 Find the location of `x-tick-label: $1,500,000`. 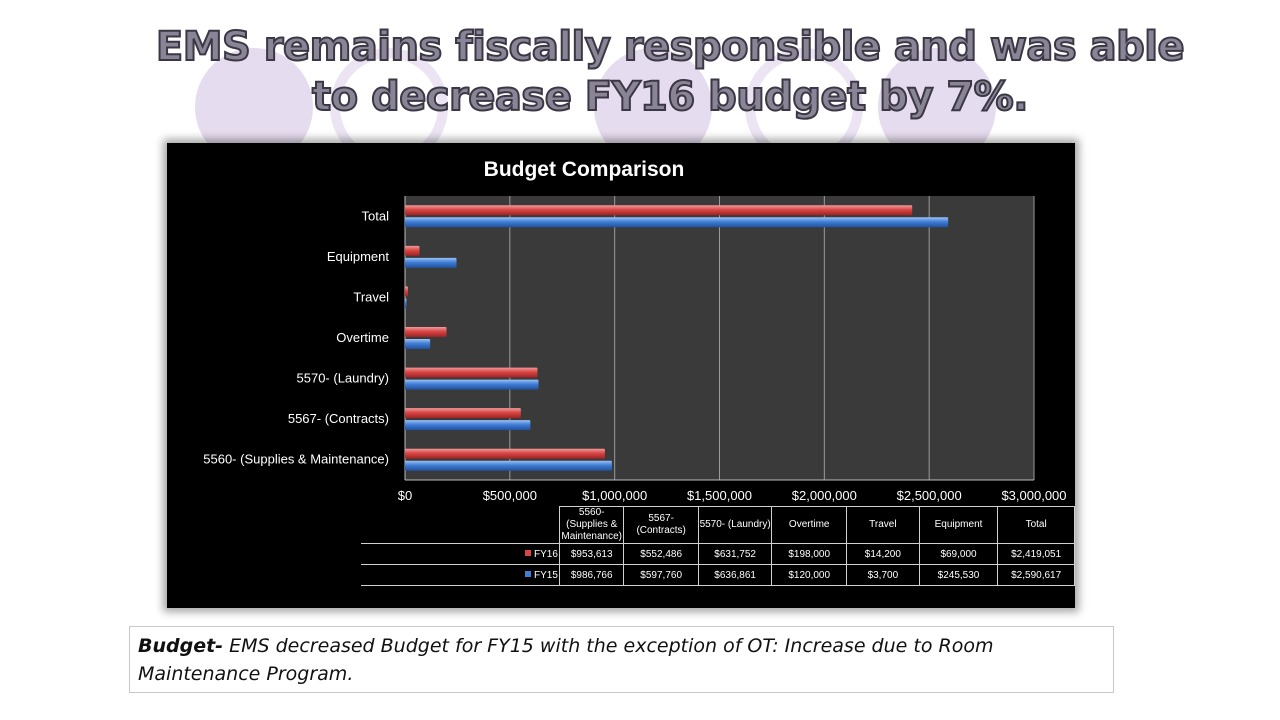

x-tick-label: $1,500,000 is located at coordinates (719, 495).